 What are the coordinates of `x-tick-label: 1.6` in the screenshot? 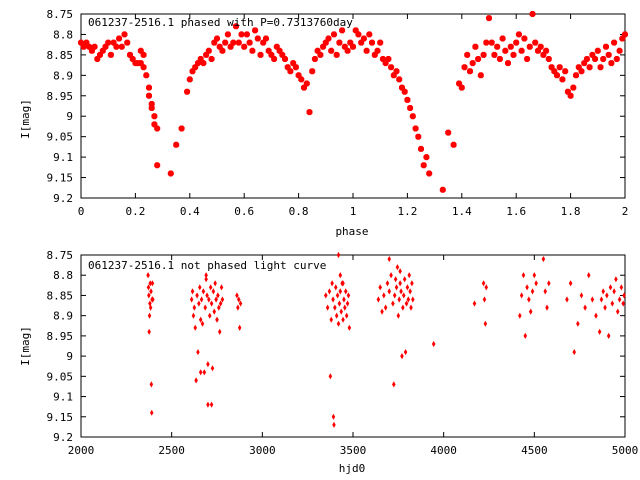 It's located at (516, 211).